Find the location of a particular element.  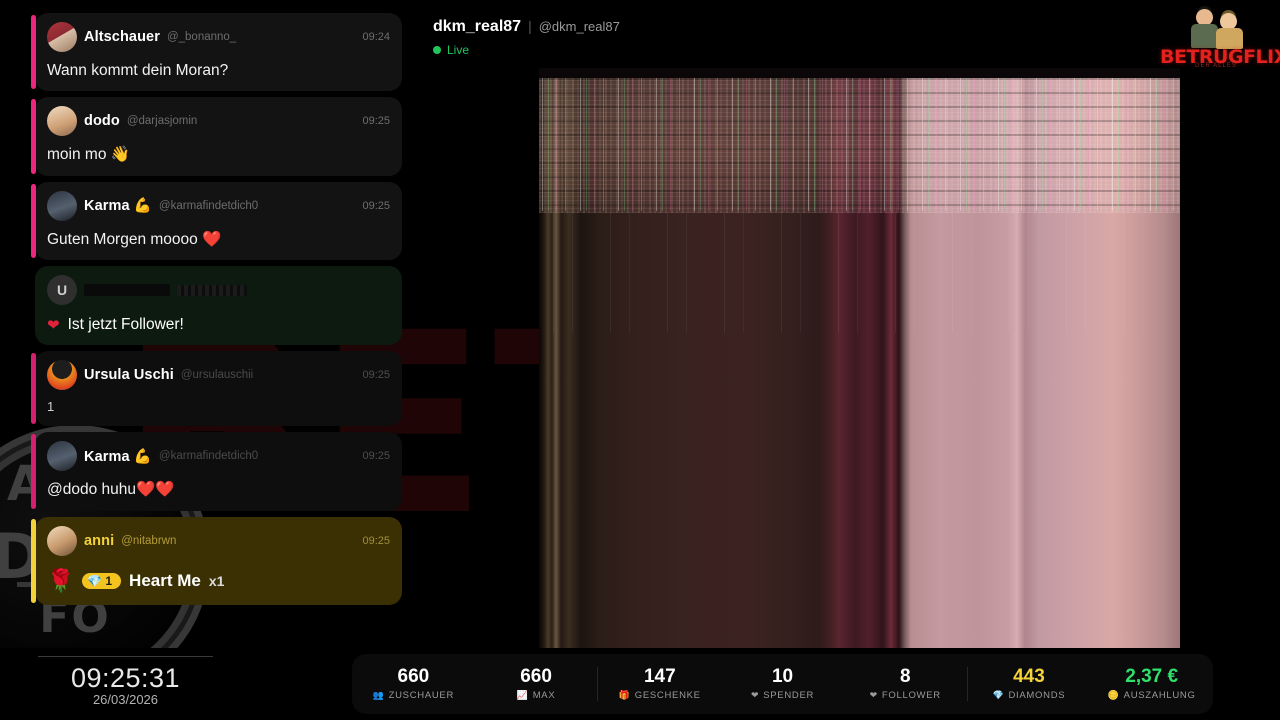

stat-label: ZUSCHAUER is located at coordinates (421, 696).